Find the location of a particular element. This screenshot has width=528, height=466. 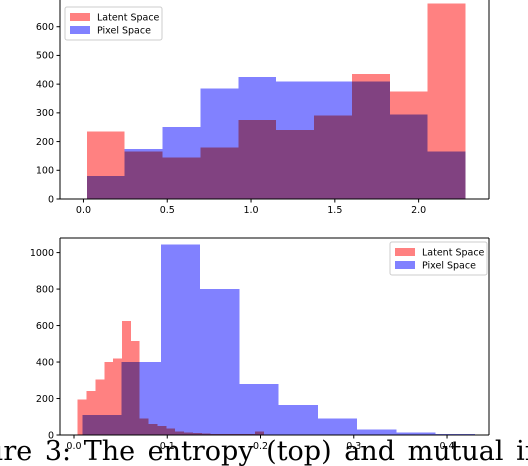

x-tick-label: 0.2 is located at coordinates (260, 446).